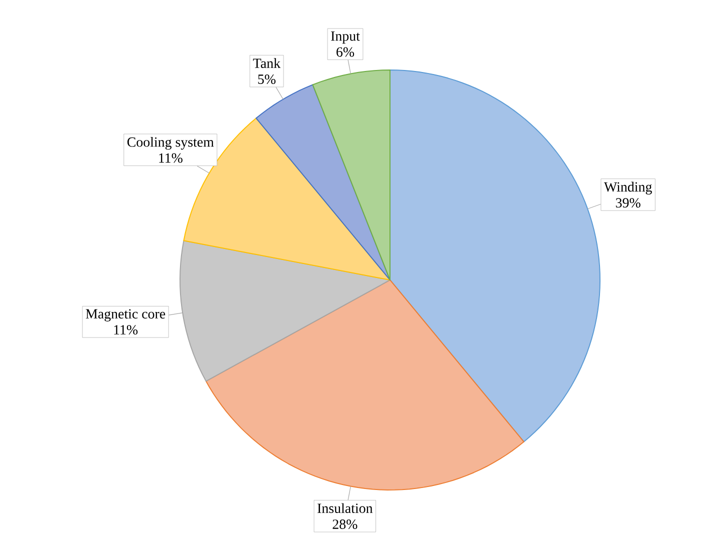 This screenshot has height=558, width=705. Describe the element at coordinates (345, 38) in the screenshot. I see `slice-label: Input` at that location.